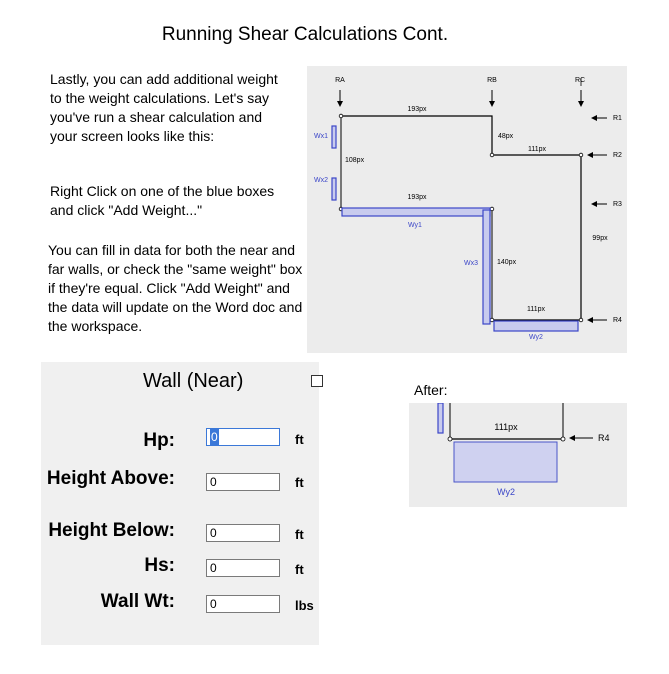  What do you see at coordinates (600, 238) in the screenshot?
I see `dim-right: 99px` at bounding box center [600, 238].